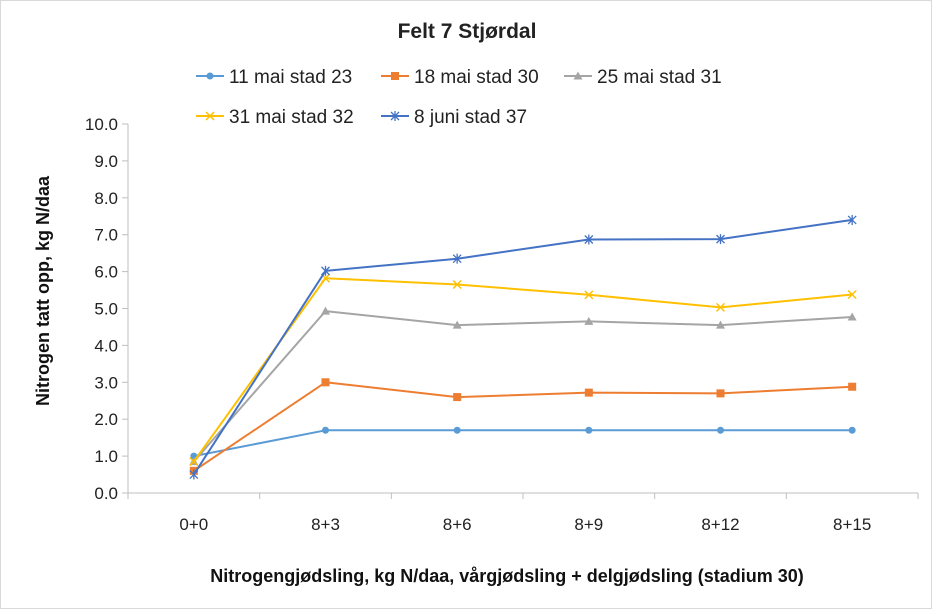 Image resolution: width=932 pixels, height=613 pixels. I want to click on x-tick-label: 0+0, so click(193, 524).